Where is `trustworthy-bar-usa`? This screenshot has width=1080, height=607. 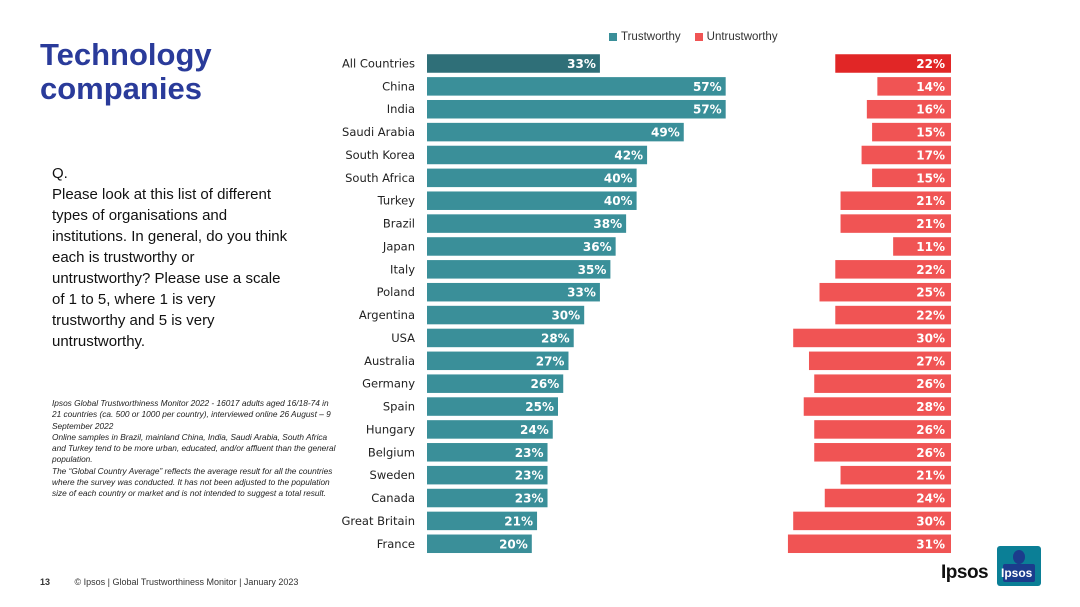
trustworthy-bar-usa is located at coordinates (500, 338).